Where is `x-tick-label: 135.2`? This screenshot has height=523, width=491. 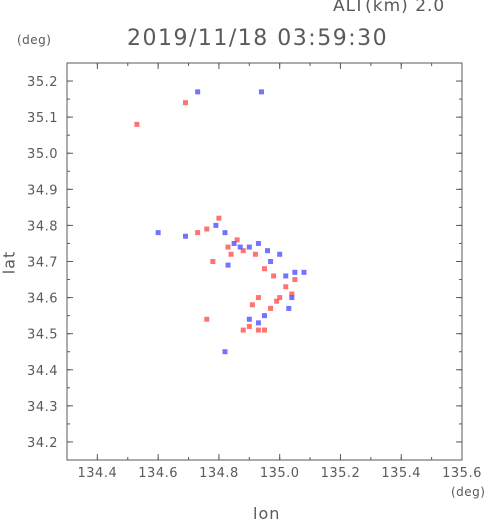 x-tick-label: 135.2 is located at coordinates (341, 473).